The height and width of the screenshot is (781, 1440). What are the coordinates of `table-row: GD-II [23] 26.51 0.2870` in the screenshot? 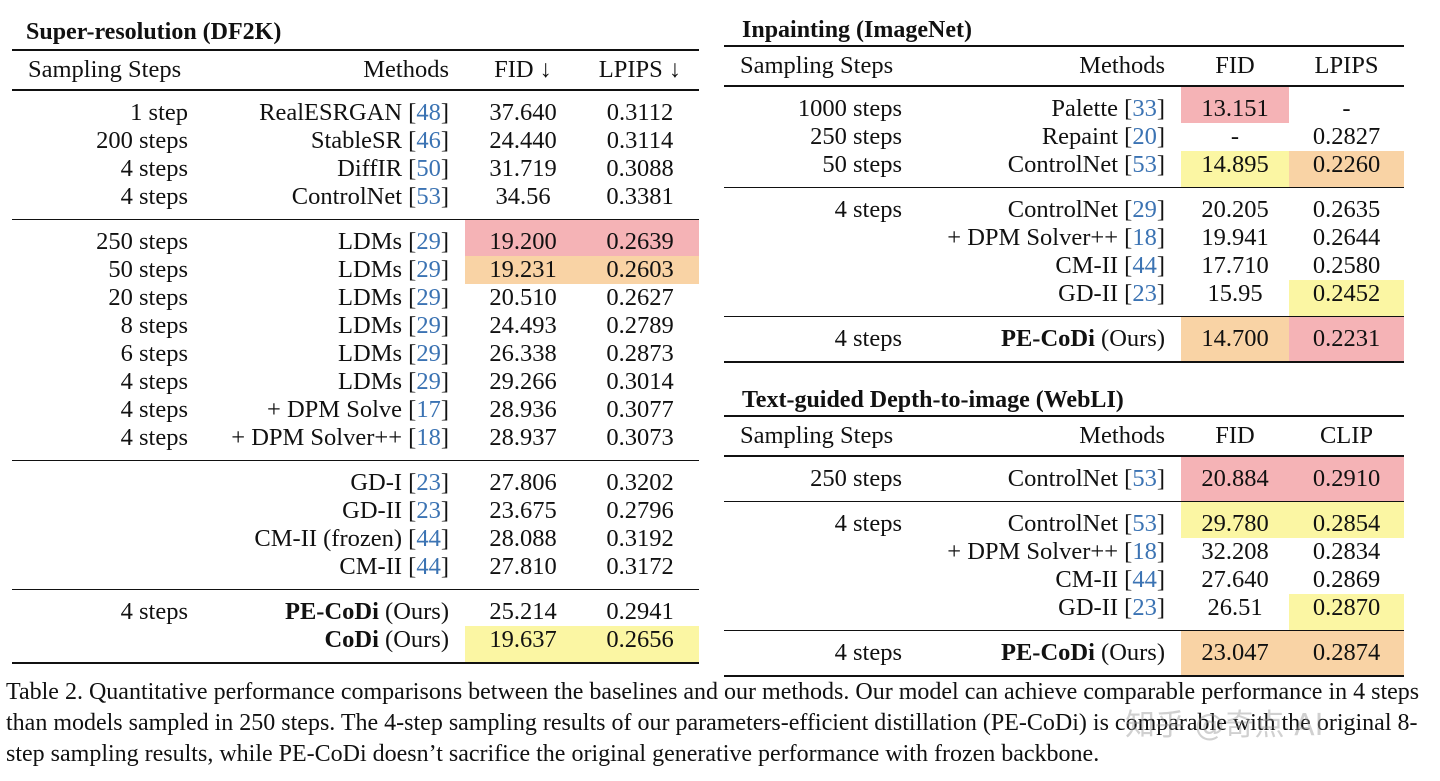 It's located at (1064, 612).